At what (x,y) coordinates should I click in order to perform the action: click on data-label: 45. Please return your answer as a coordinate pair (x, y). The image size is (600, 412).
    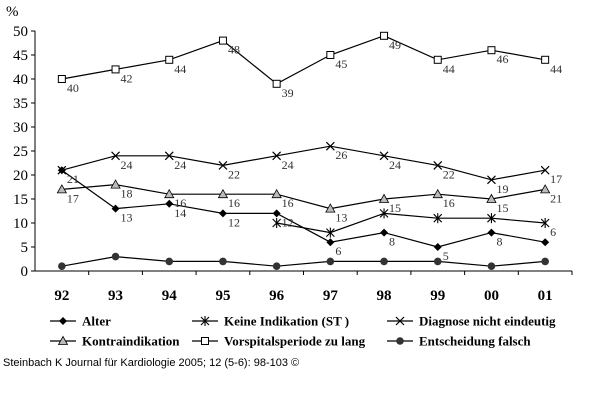
    Looking at the image, I should click on (341, 64).